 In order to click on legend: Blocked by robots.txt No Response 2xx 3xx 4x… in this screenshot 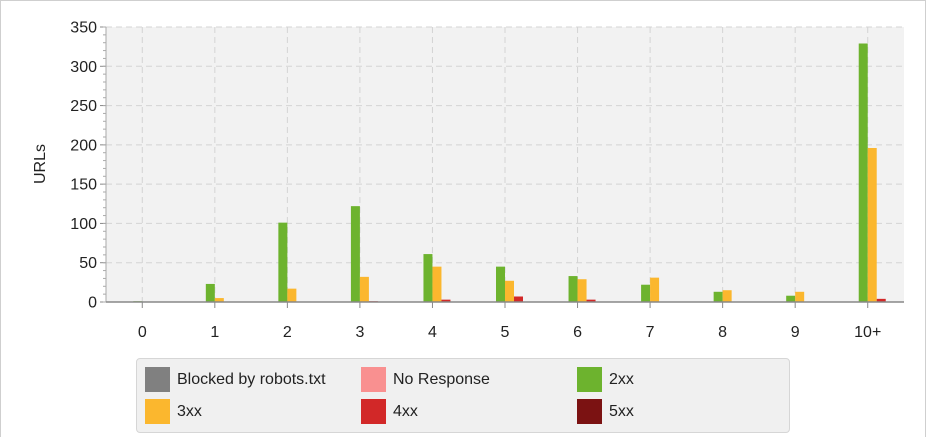, I will do `click(463, 395)`.